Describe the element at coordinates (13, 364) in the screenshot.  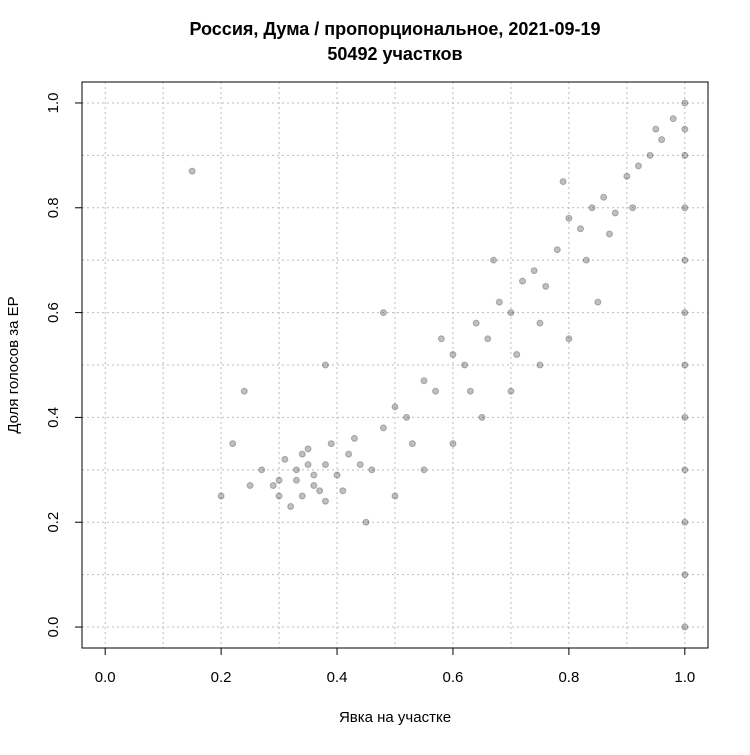
I see `y-axis-label: Доля голосов за ЕР` at that location.